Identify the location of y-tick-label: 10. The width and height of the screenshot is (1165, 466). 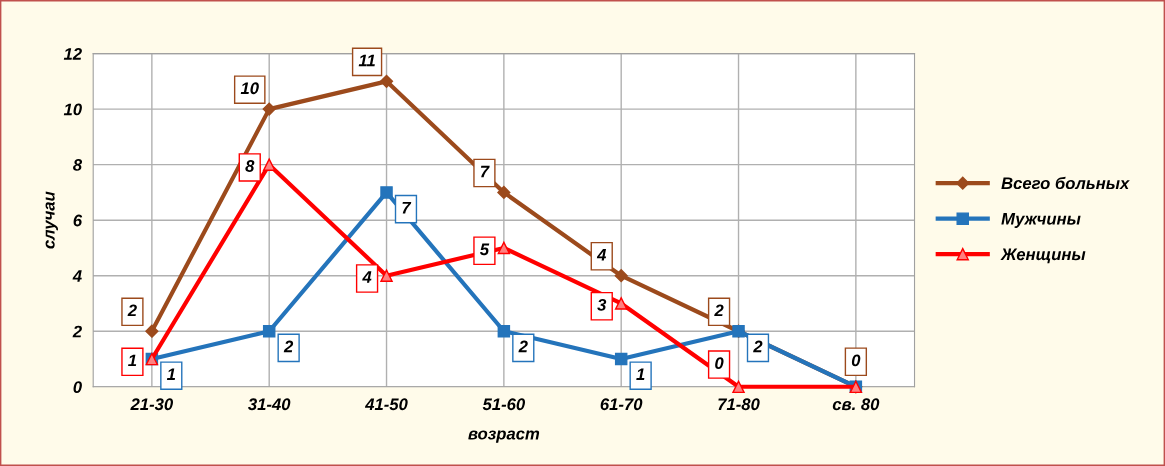
(72, 109).